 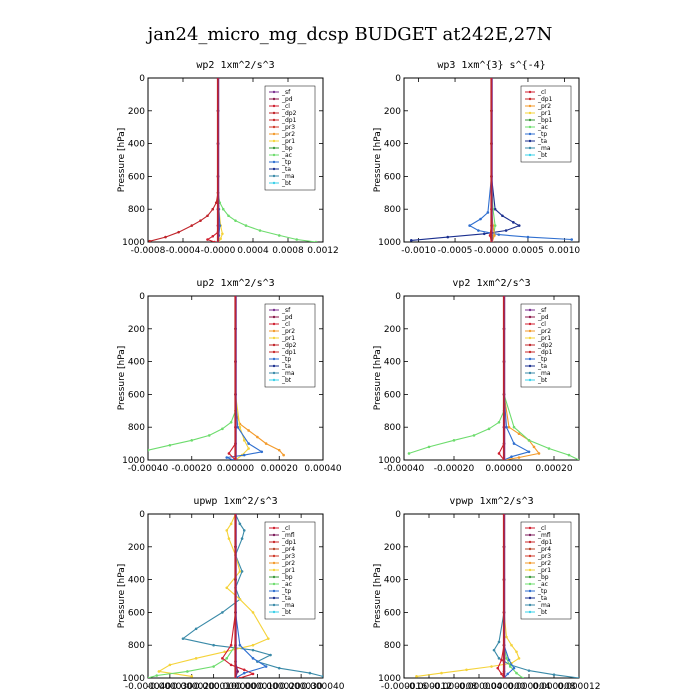 What do you see at coordinates (542, 380) in the screenshot?
I see `legend-entry: _bt` at bounding box center [542, 380].